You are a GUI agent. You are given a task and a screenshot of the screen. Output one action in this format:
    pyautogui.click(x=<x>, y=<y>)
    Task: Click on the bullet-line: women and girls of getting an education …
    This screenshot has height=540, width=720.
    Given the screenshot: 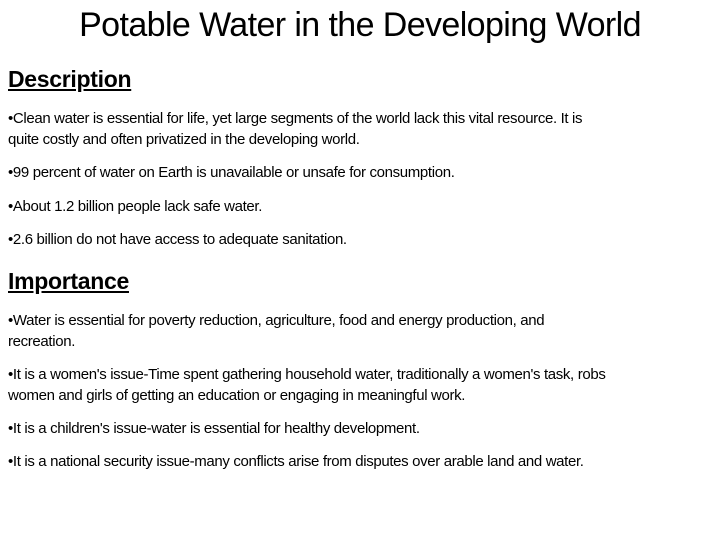 What is the action you would take?
    pyautogui.click(x=237, y=395)
    